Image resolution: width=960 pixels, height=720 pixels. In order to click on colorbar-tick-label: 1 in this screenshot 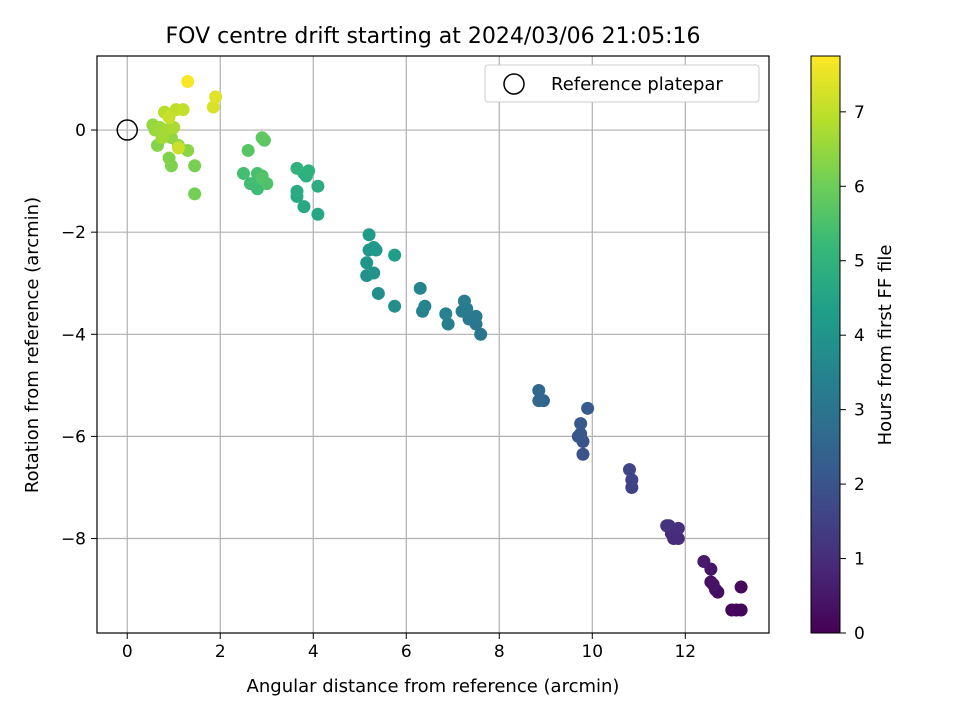, I will do `click(859, 560)`.